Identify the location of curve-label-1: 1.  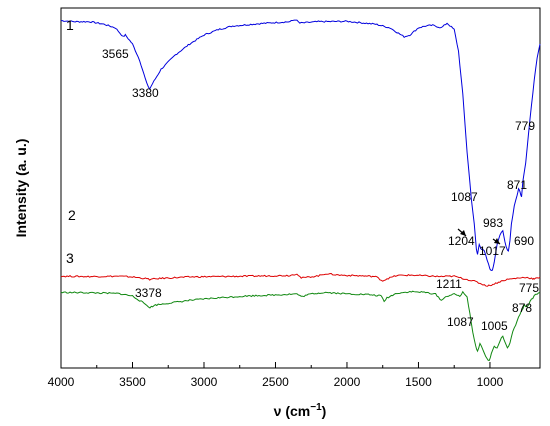
(70, 25).